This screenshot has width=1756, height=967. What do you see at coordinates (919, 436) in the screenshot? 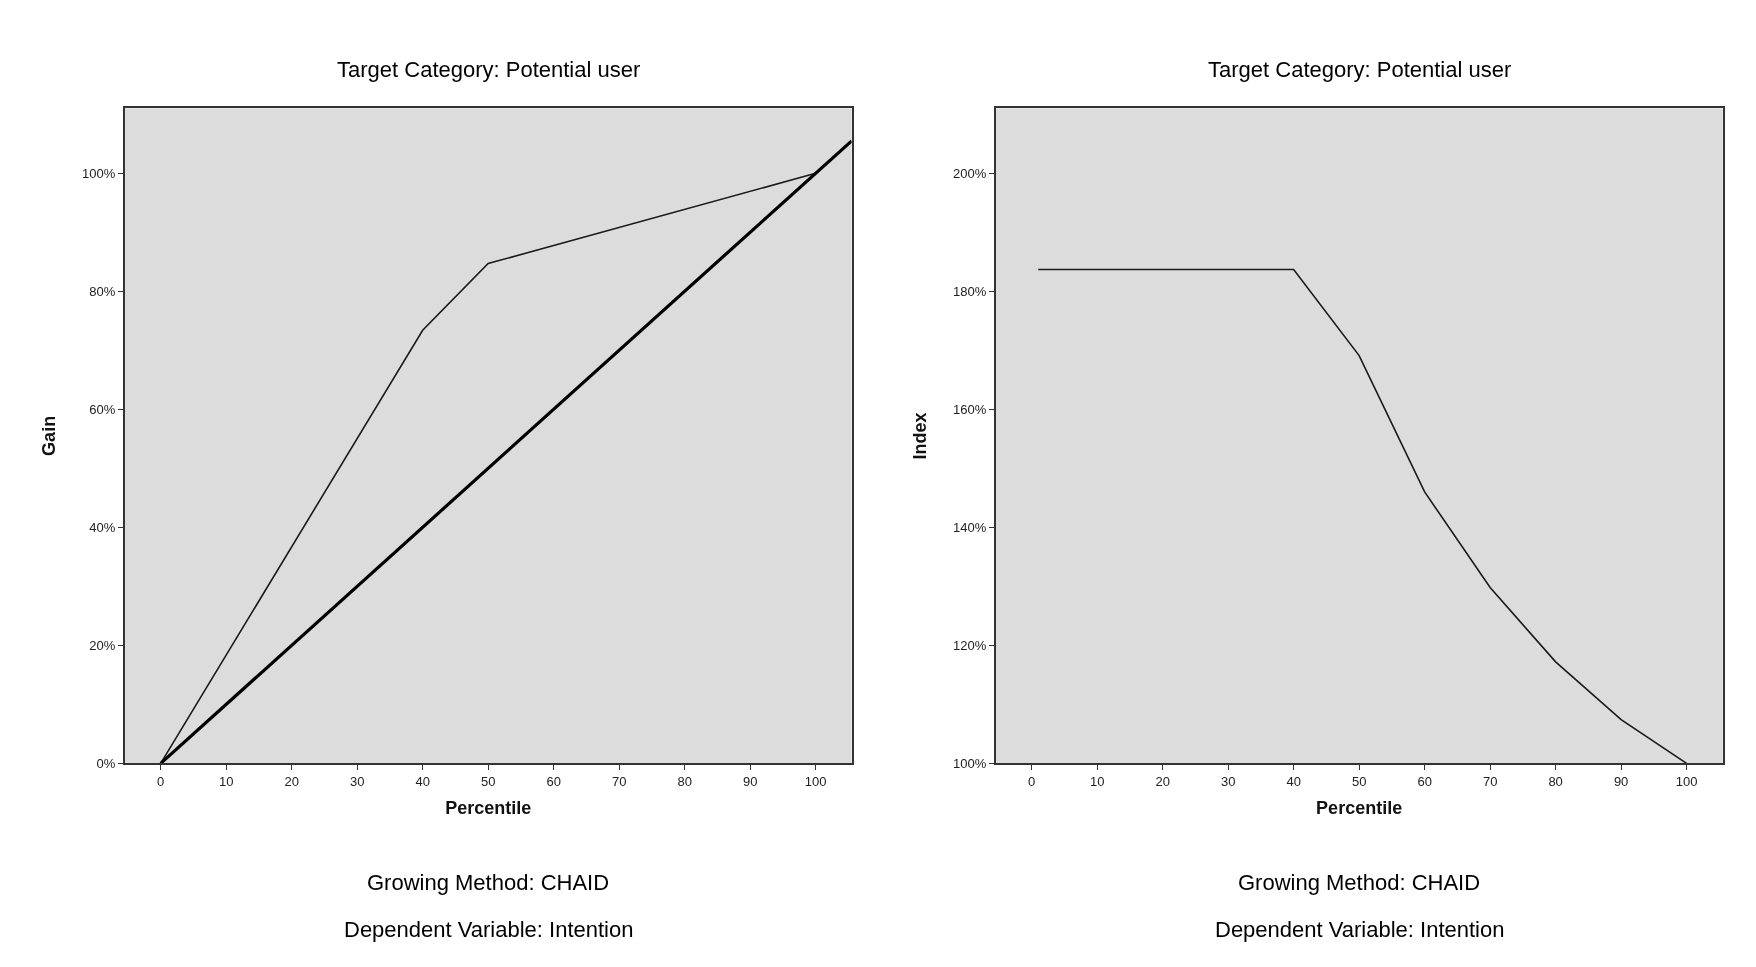
I see `y-axis-title: Index` at bounding box center [919, 436].